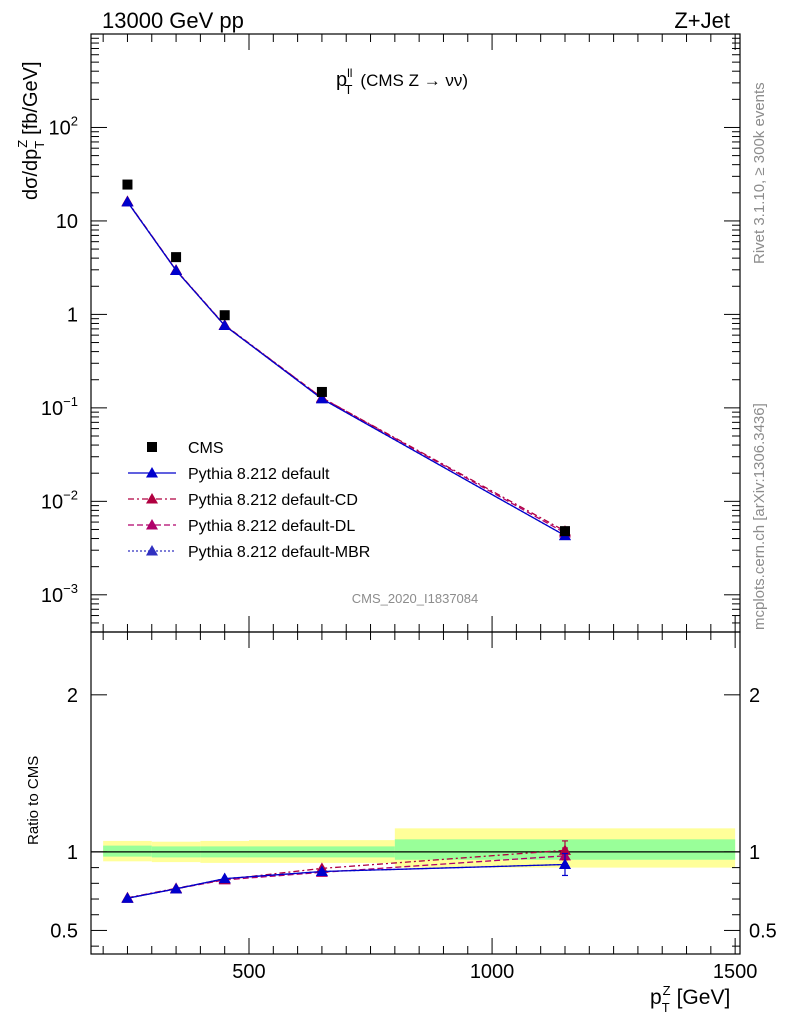 The width and height of the screenshot is (786, 1024). Describe the element at coordinates (735, 972) in the screenshot. I see `x-tick-label: 1500` at that location.